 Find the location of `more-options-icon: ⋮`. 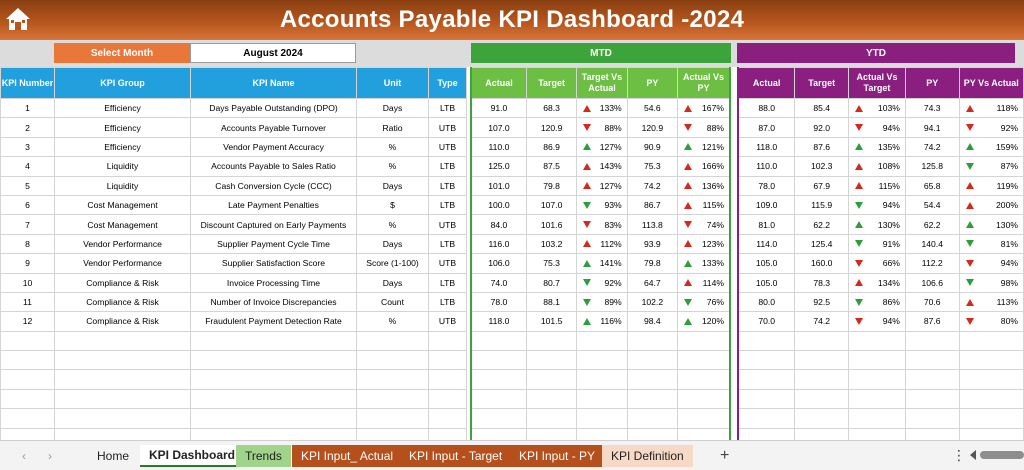

more-options-icon: ⋮ is located at coordinates (959, 455).